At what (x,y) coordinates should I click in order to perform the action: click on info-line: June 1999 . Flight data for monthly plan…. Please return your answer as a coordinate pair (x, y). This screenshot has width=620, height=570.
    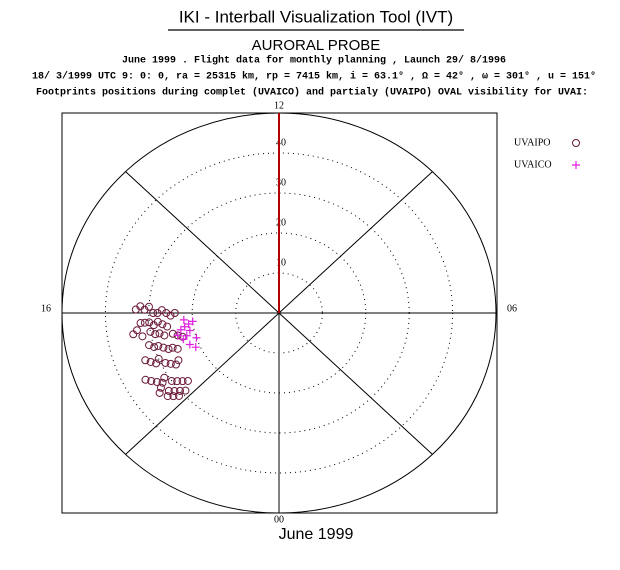
    Looking at the image, I should click on (314, 61).